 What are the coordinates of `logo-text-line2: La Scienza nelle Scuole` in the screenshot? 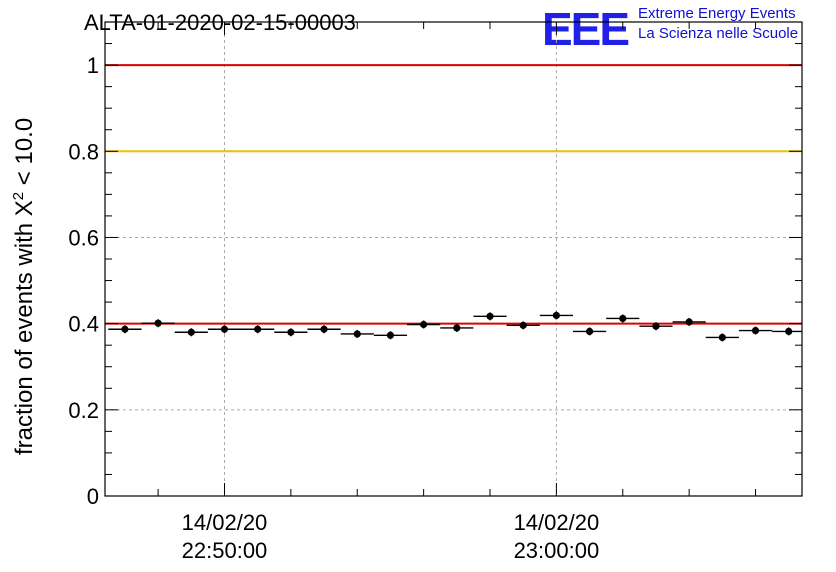 It's located at (718, 33).